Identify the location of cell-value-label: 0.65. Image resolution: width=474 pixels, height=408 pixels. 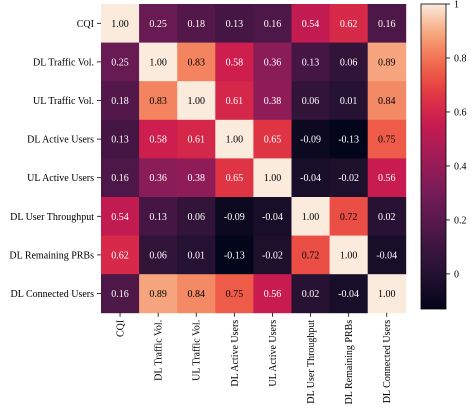
(273, 140).